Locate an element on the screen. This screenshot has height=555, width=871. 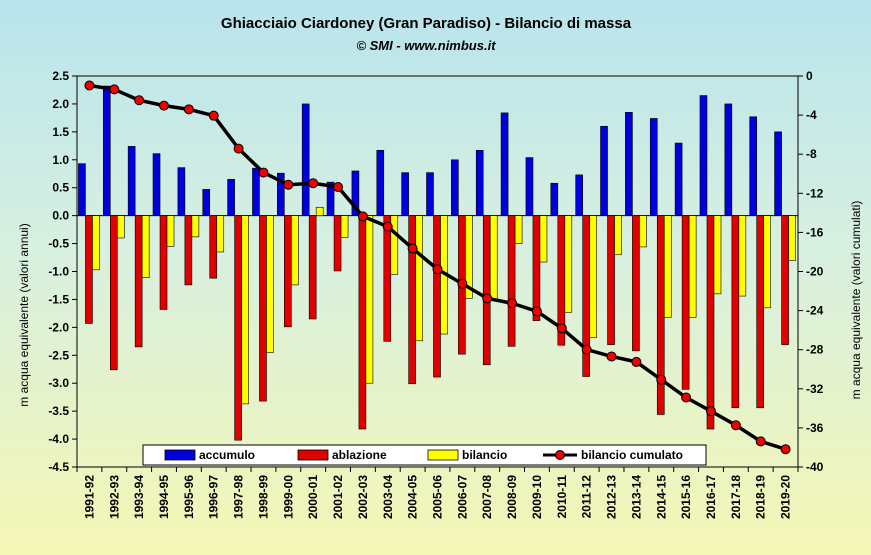
x-tick-label: 2012-13 is located at coordinates (612, 497).